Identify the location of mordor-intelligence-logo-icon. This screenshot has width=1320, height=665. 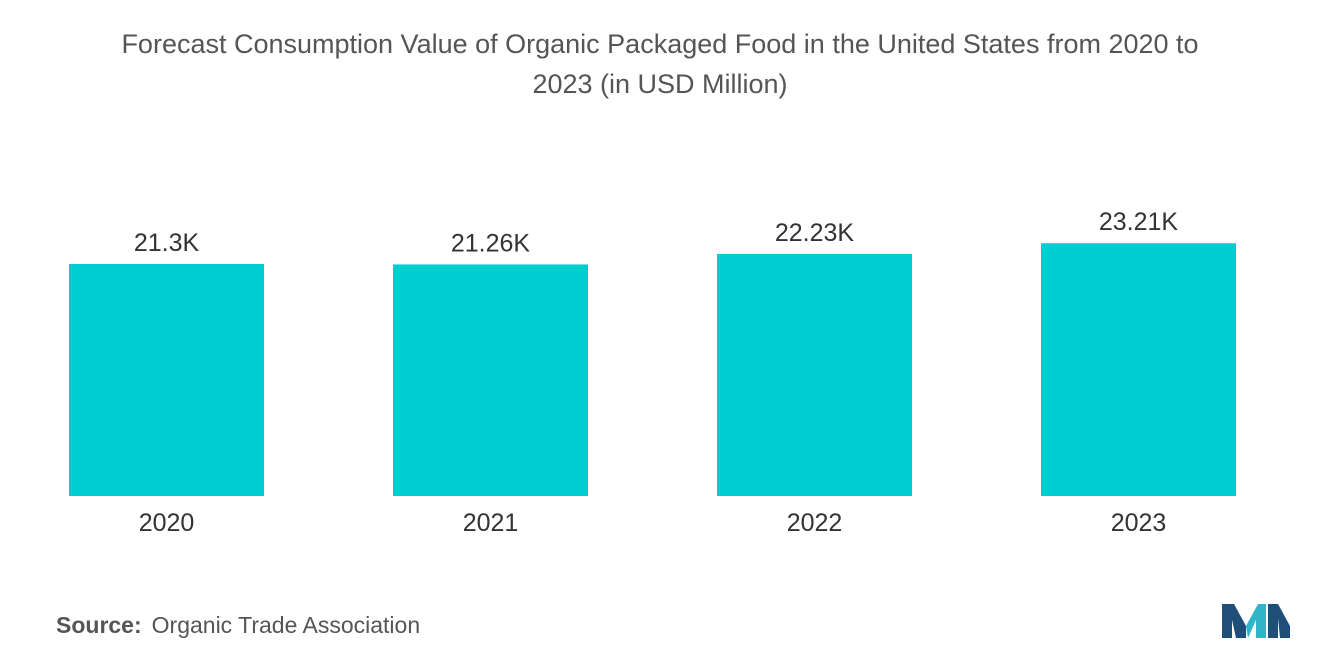
(1256, 621).